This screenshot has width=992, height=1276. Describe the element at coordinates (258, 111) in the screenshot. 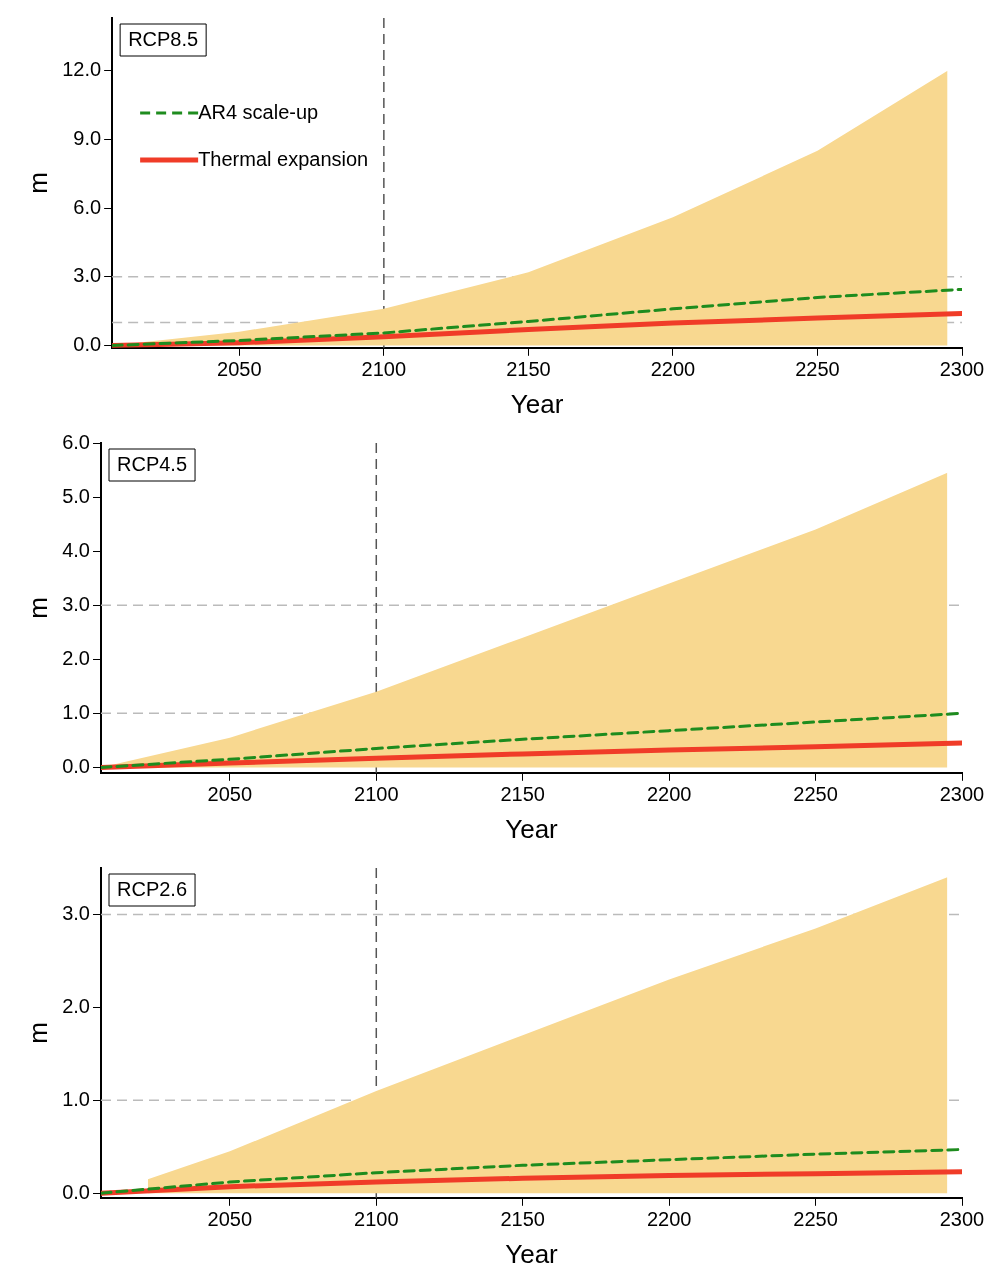

I see `legend-label: AR4 scale-up` at that location.